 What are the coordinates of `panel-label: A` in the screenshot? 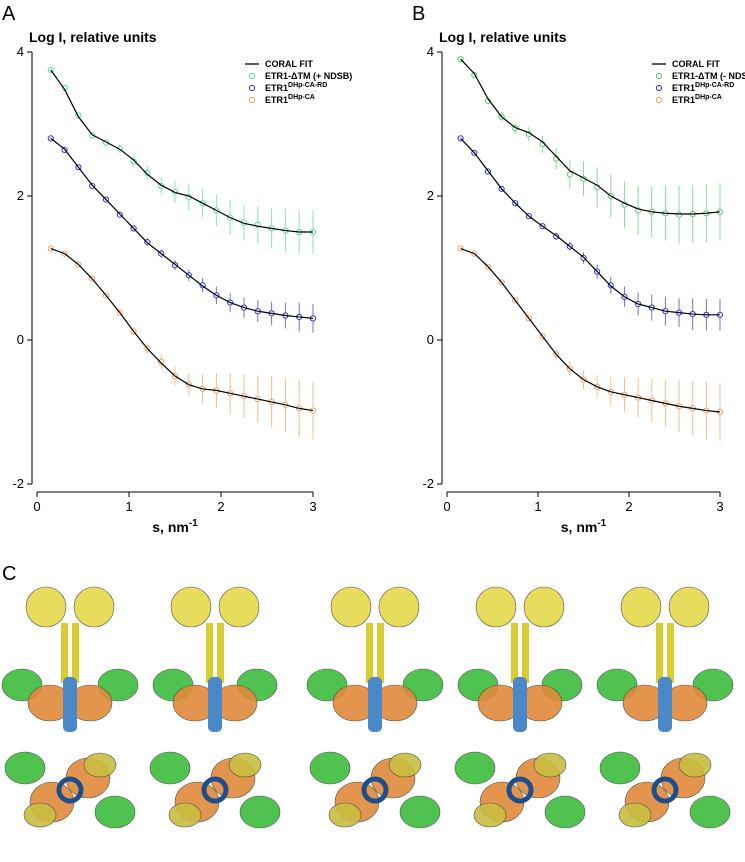 It's located at (9, 14).